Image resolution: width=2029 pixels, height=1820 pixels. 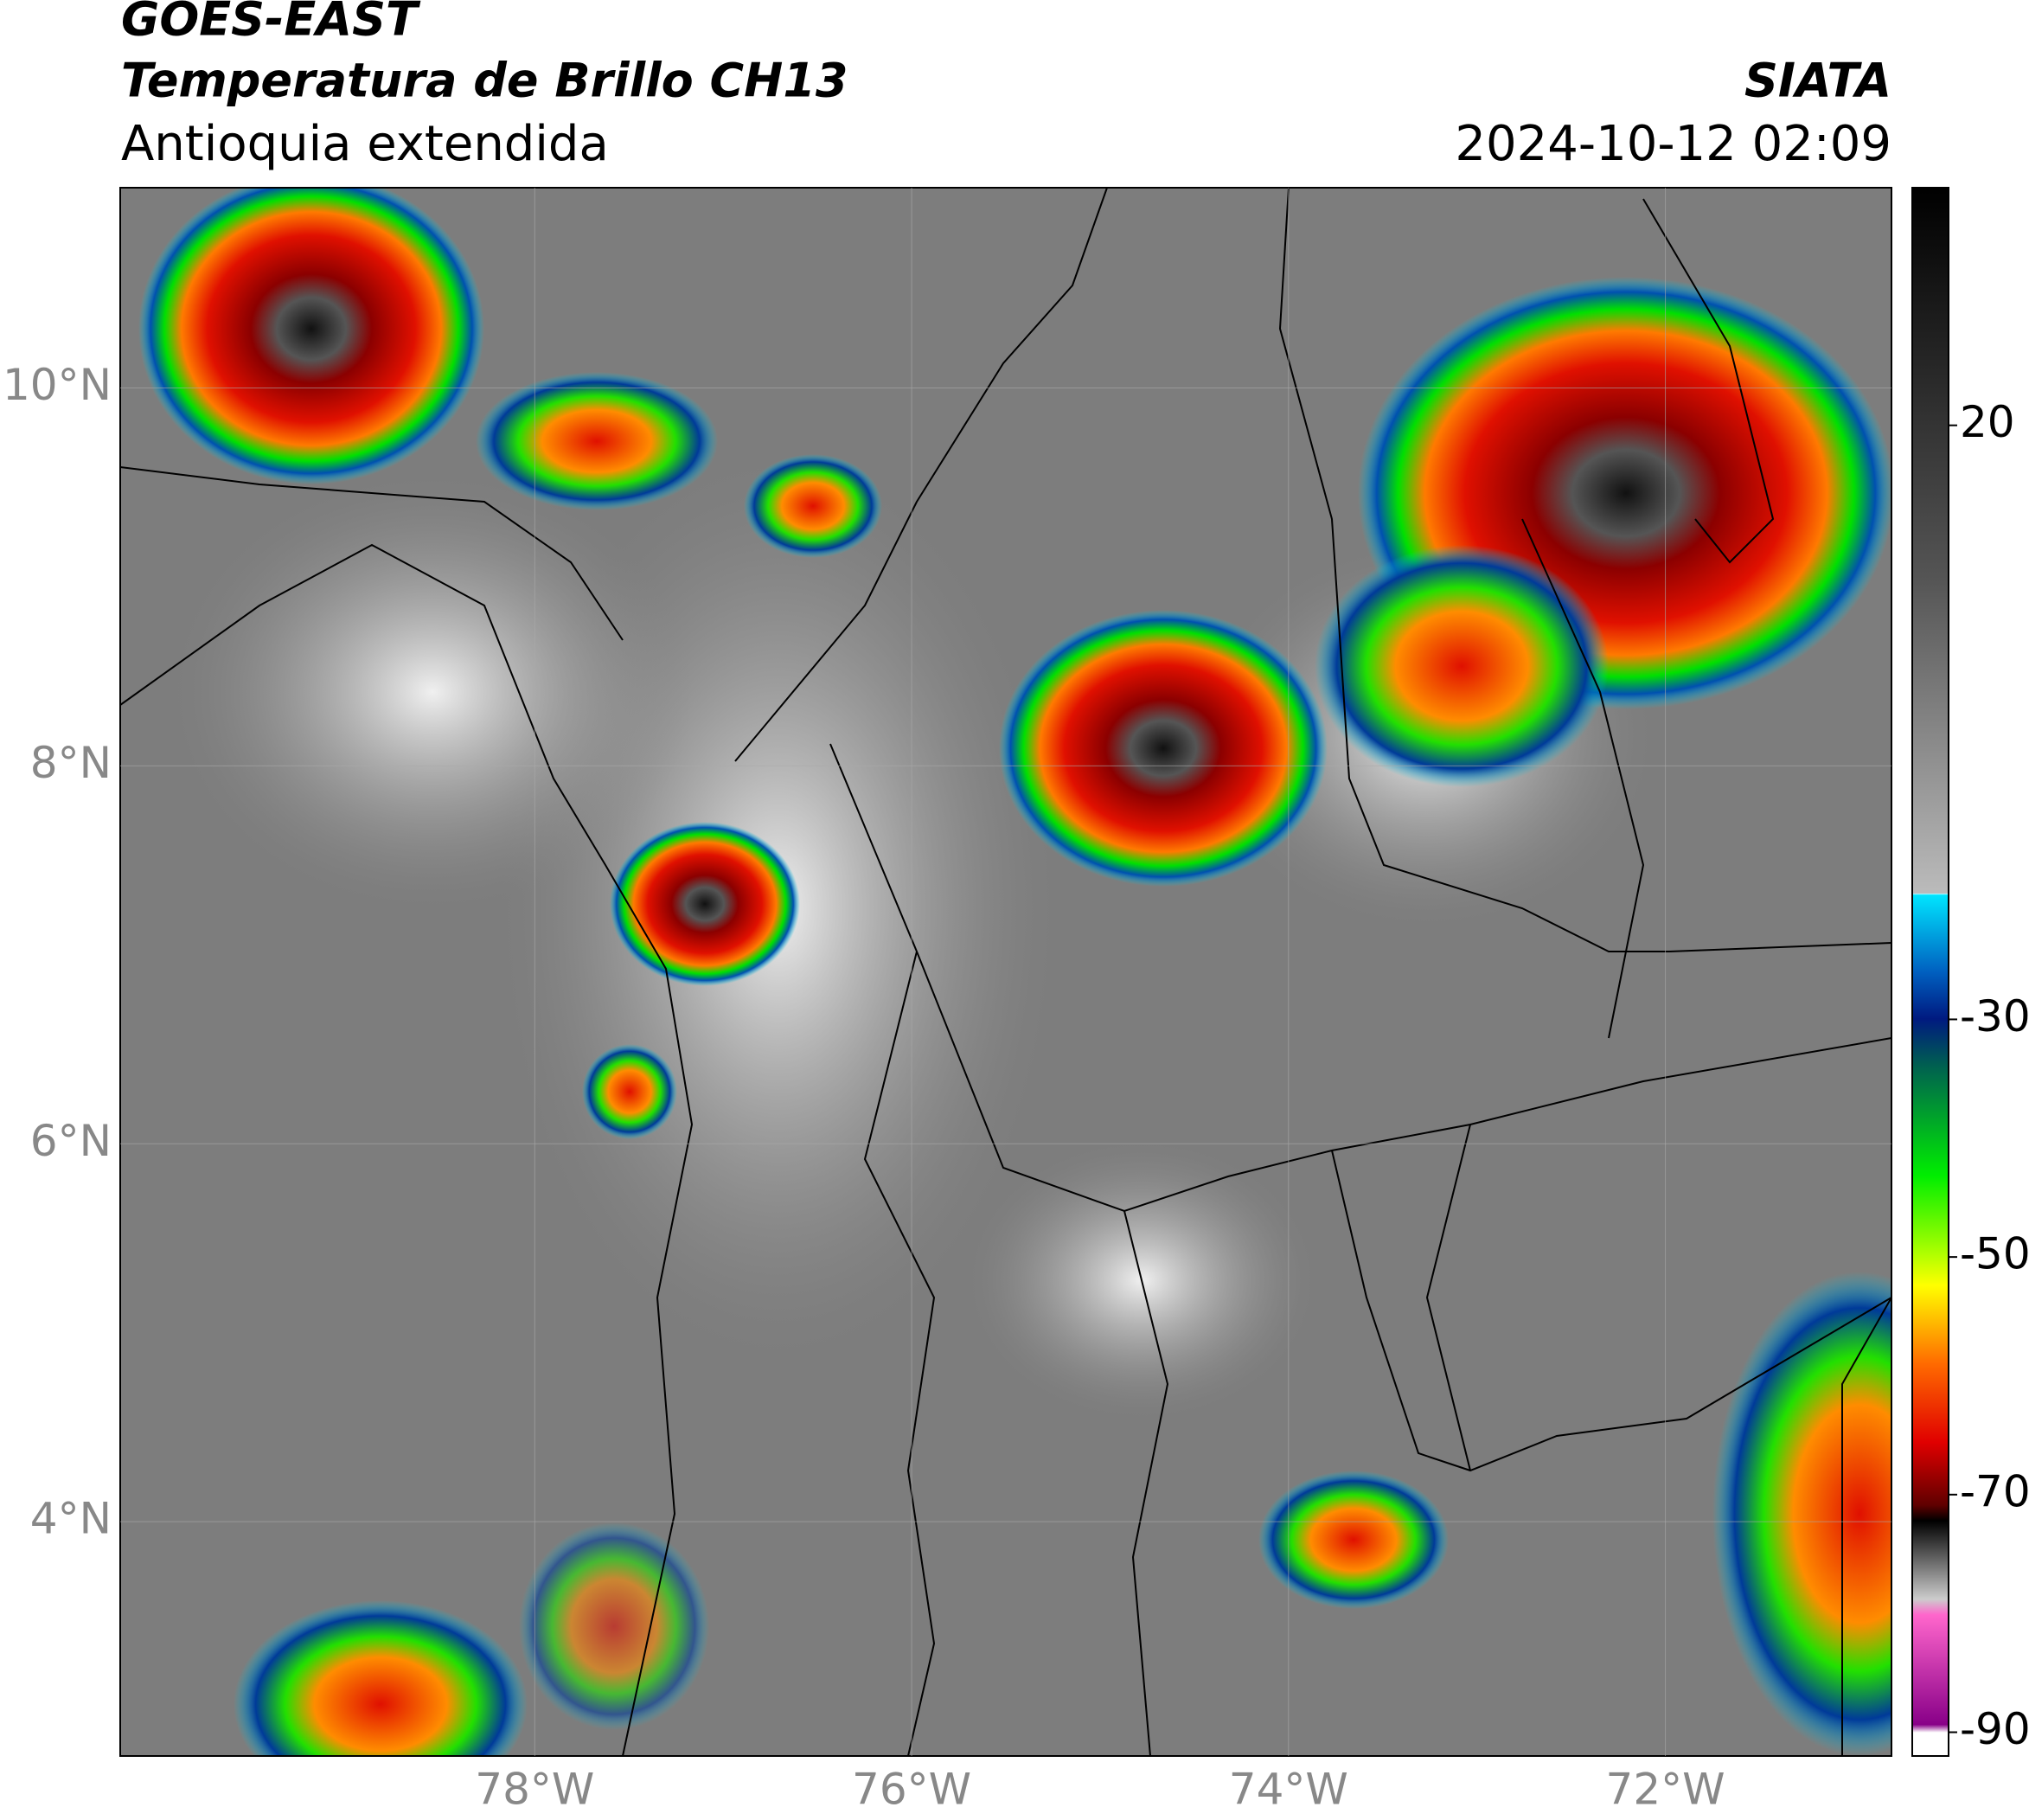 I want to click on colorbar-tick-label: -90, so click(x=1994, y=1729).